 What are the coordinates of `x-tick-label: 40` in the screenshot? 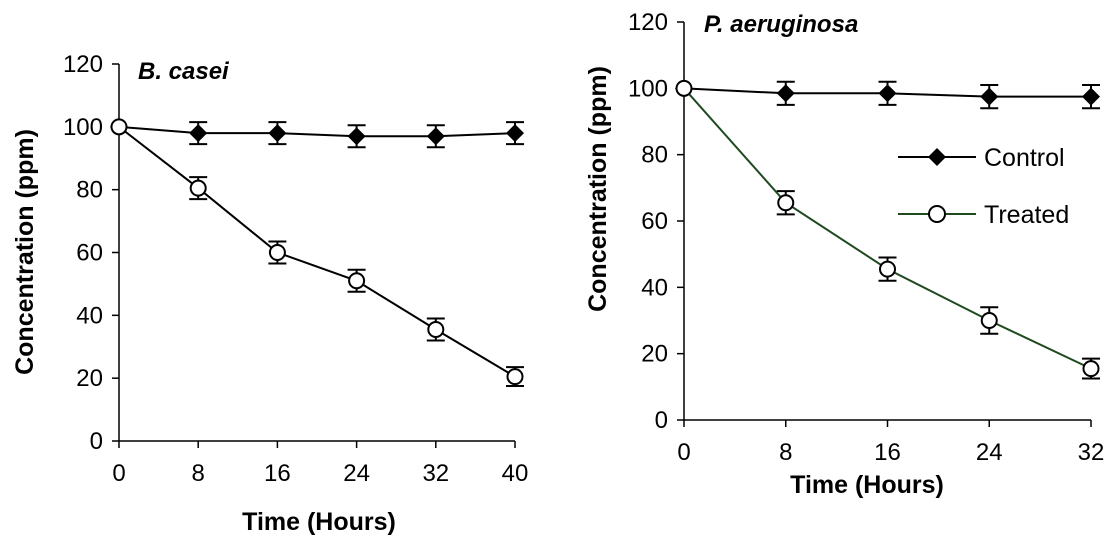 It's located at (515, 473).